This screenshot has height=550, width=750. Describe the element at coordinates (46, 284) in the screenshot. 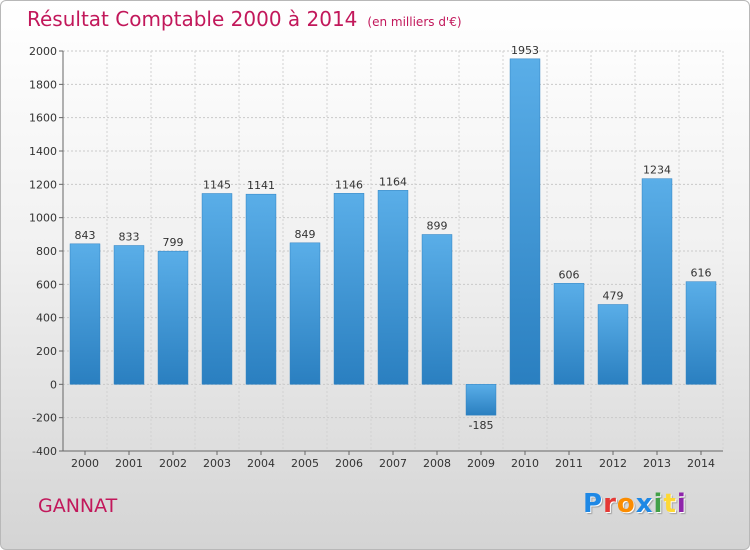

I see `y-tick-label: 600` at that location.